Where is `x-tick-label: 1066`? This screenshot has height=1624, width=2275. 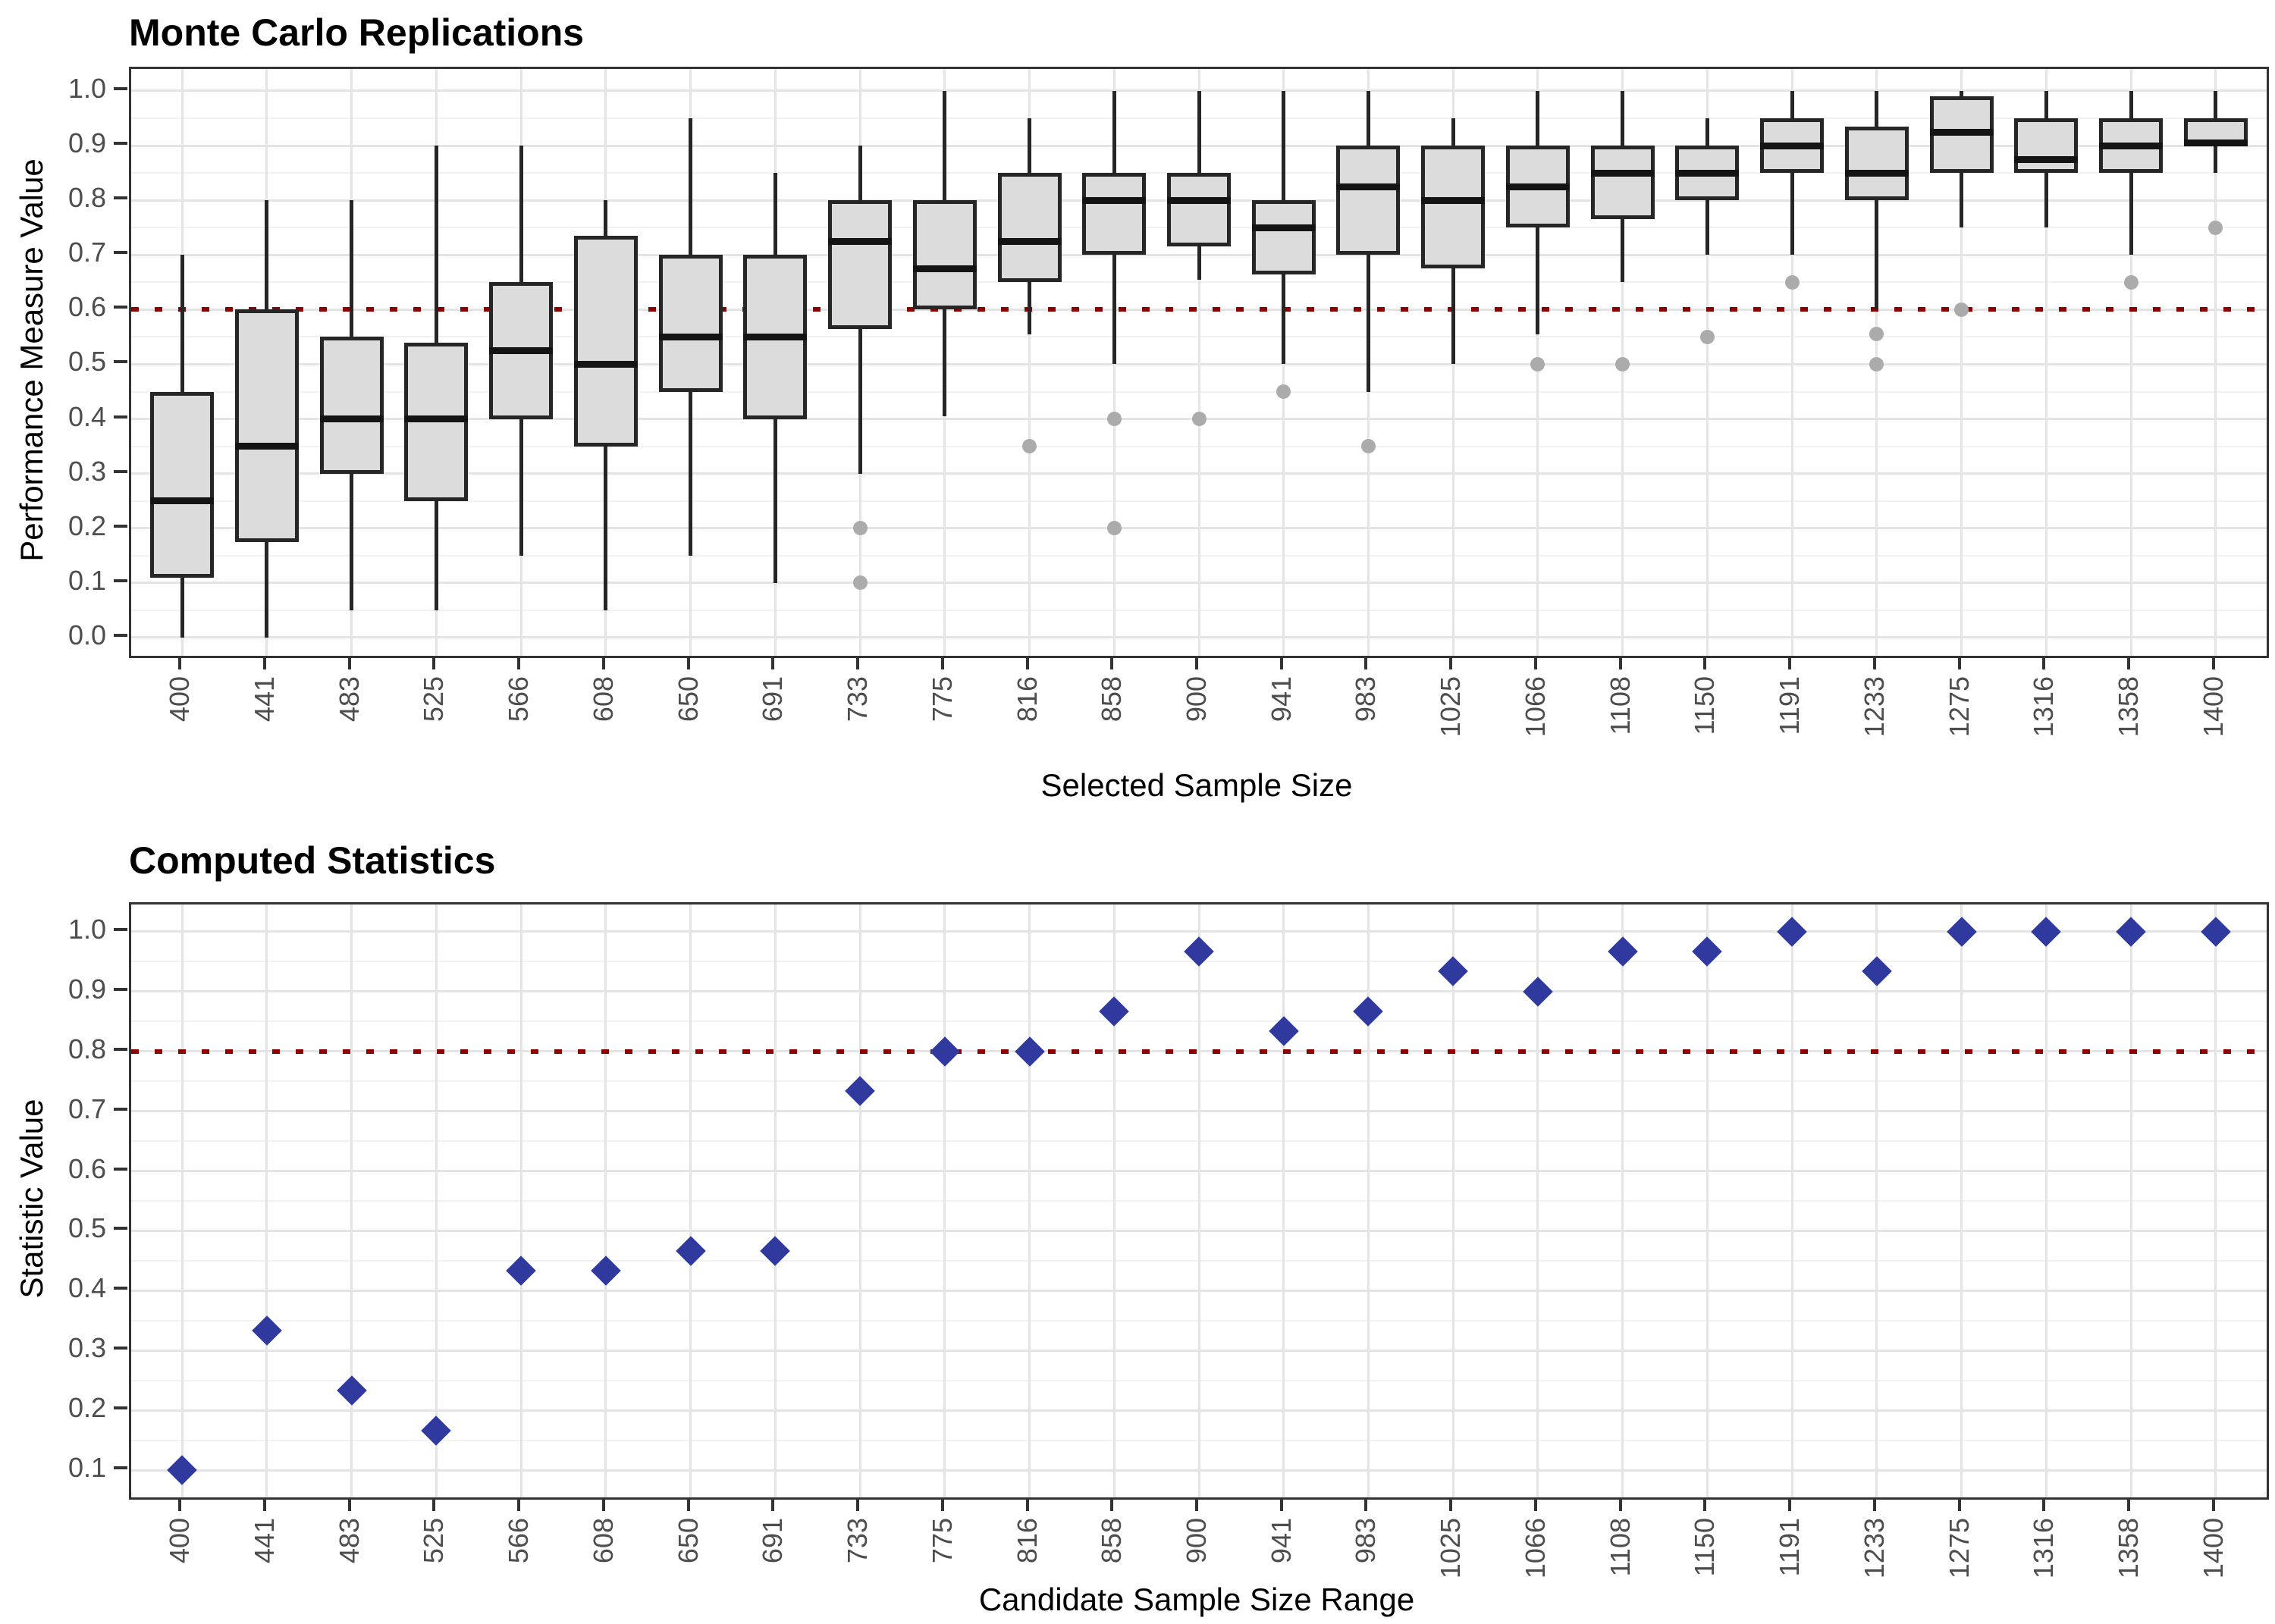
x-tick-label: 1066 is located at coordinates (1535, 707).